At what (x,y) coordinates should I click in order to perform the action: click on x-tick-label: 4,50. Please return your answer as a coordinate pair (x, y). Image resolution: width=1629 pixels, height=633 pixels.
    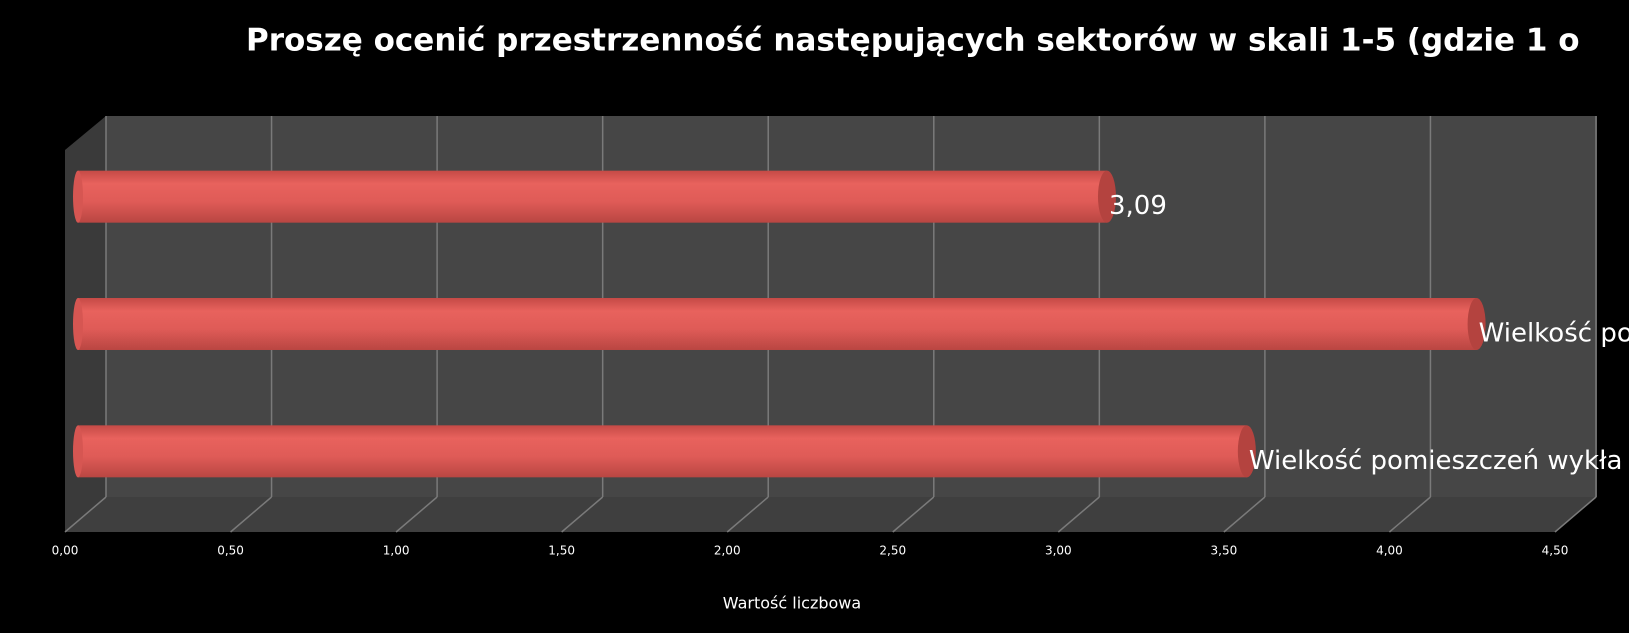
    Looking at the image, I should click on (1555, 551).